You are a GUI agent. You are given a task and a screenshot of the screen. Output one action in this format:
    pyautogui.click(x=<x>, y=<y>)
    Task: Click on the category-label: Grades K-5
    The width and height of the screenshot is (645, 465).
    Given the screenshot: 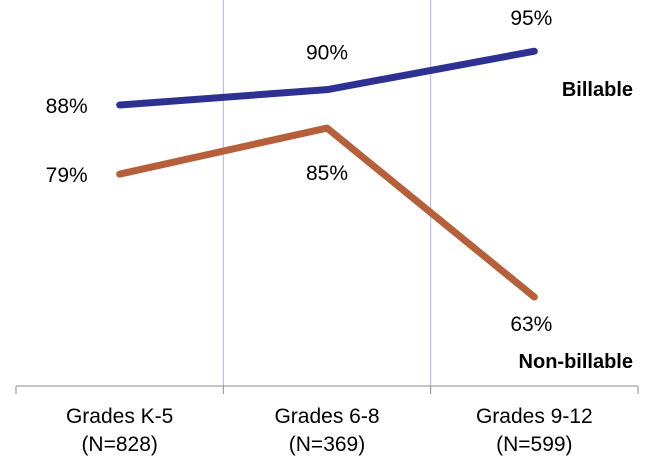 What is the action you would take?
    pyautogui.click(x=119, y=416)
    